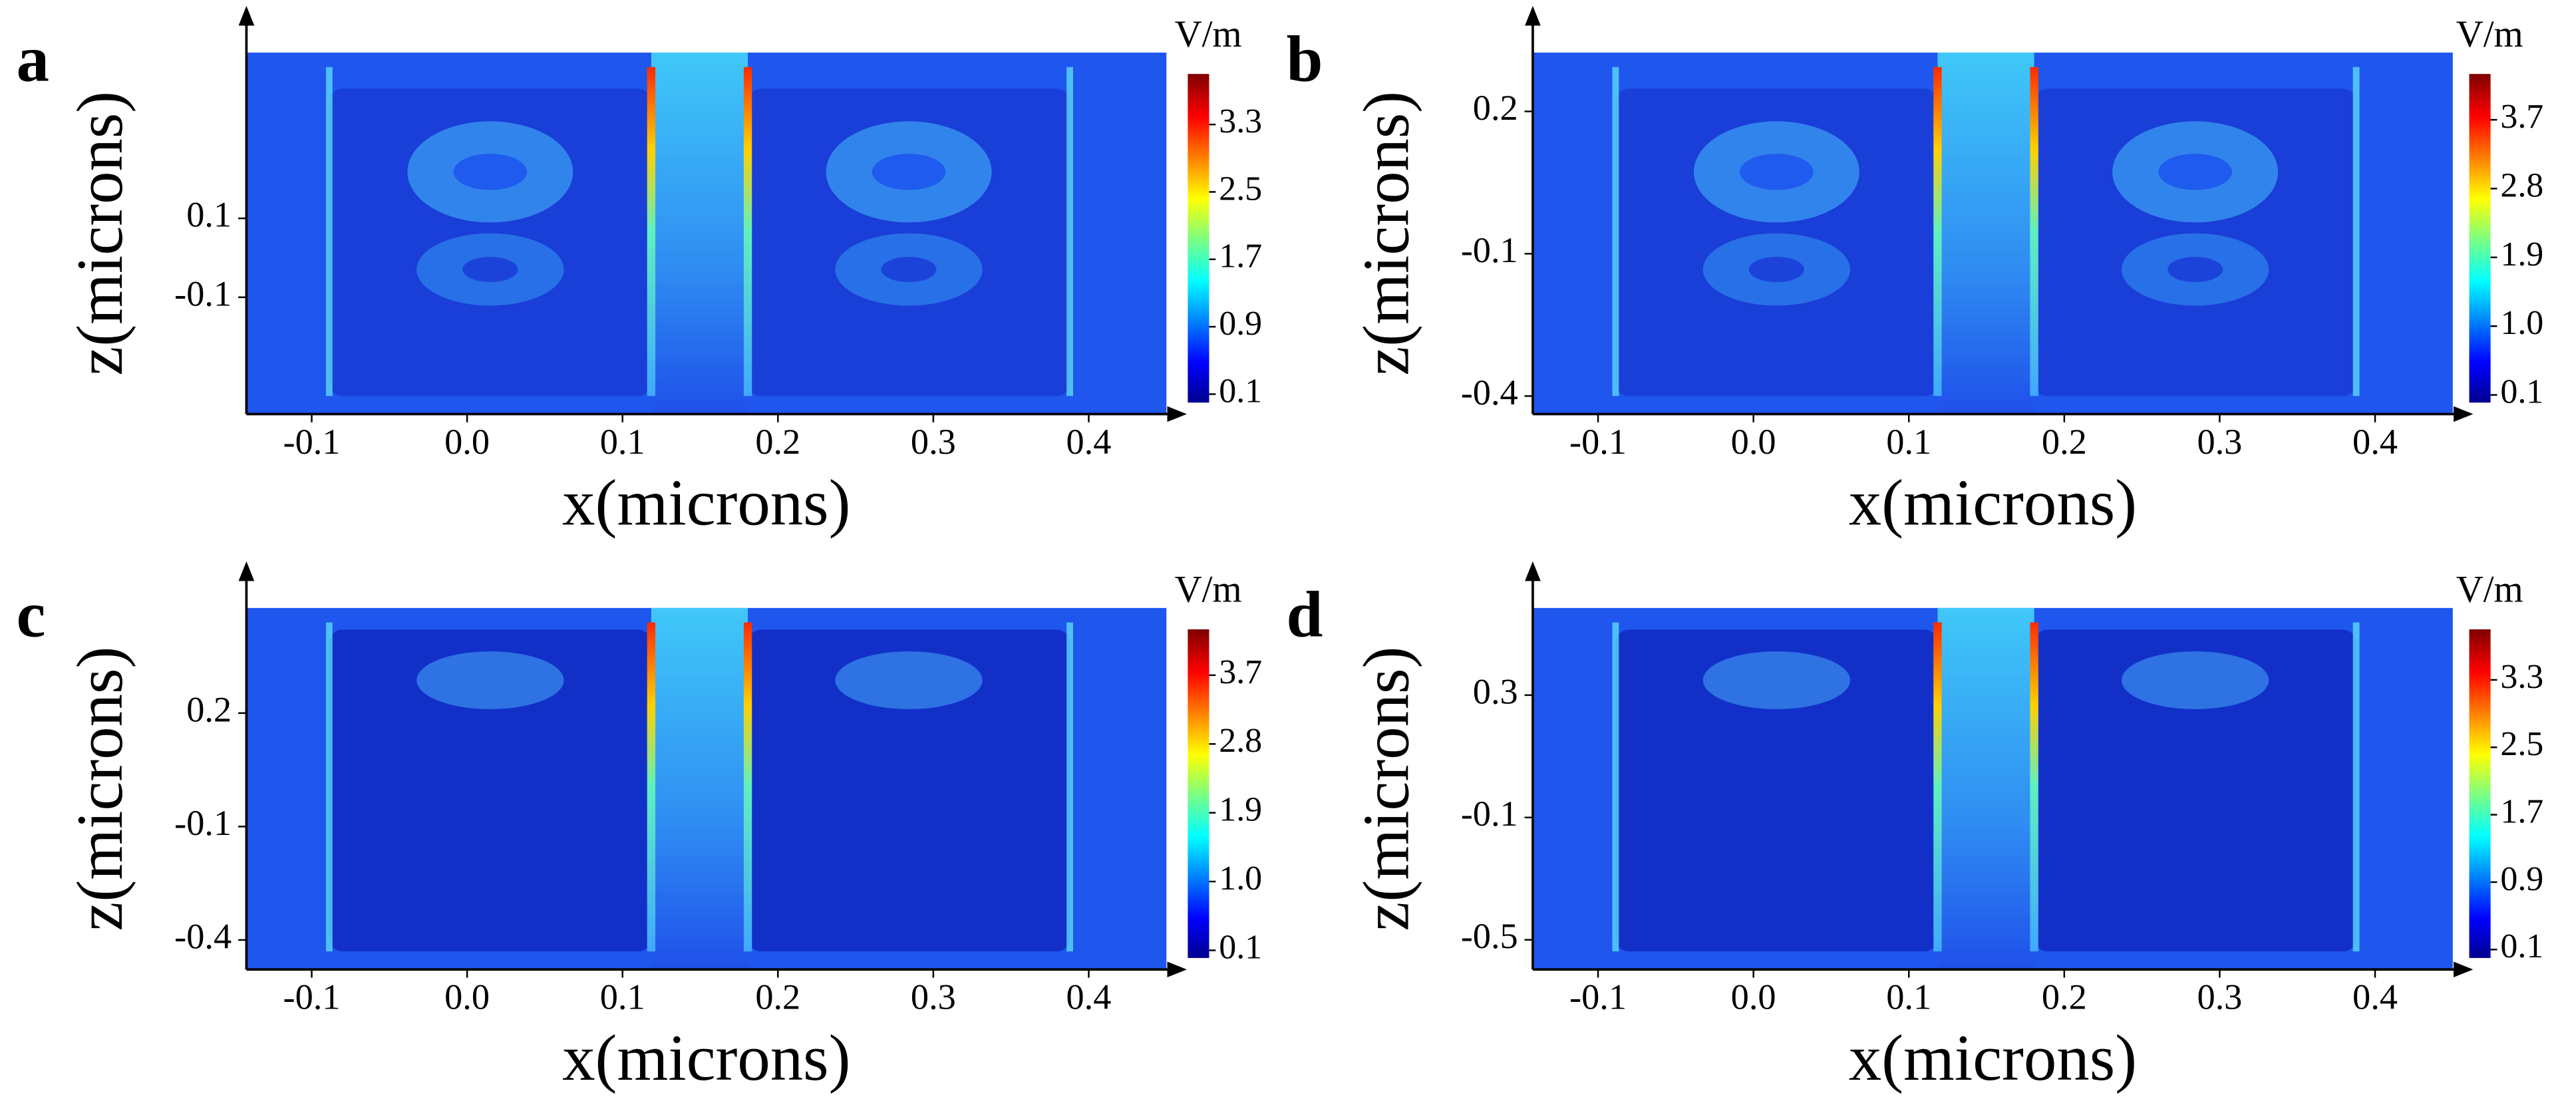  What do you see at coordinates (31, 614) in the screenshot?
I see `panel-label: c` at bounding box center [31, 614].